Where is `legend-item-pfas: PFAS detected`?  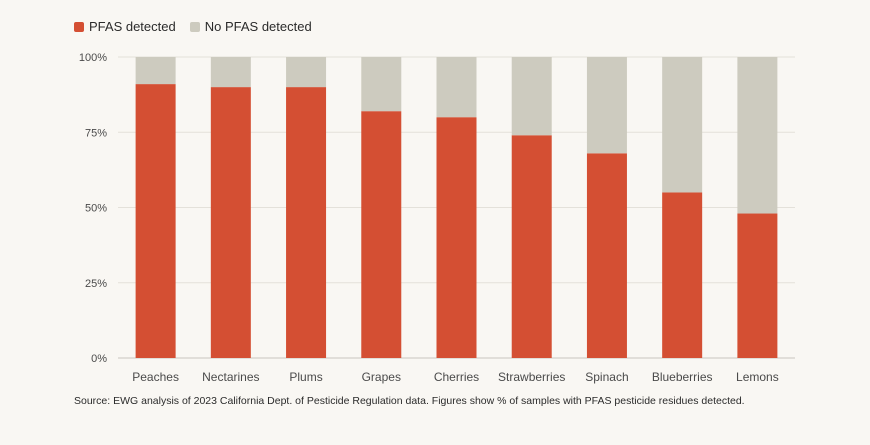 legend-item-pfas: PFAS detected is located at coordinates (125, 26).